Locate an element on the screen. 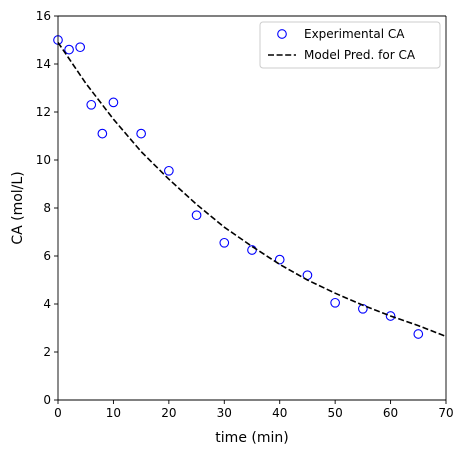 The image size is (464, 454). x-tick-label: 50 is located at coordinates (335, 413).